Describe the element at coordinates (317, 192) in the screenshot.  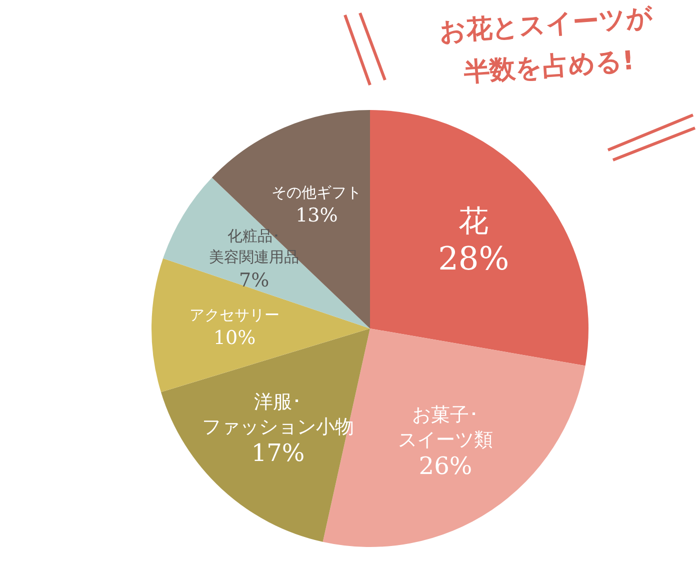
I see `slice-label: その他ギフト` at that location.